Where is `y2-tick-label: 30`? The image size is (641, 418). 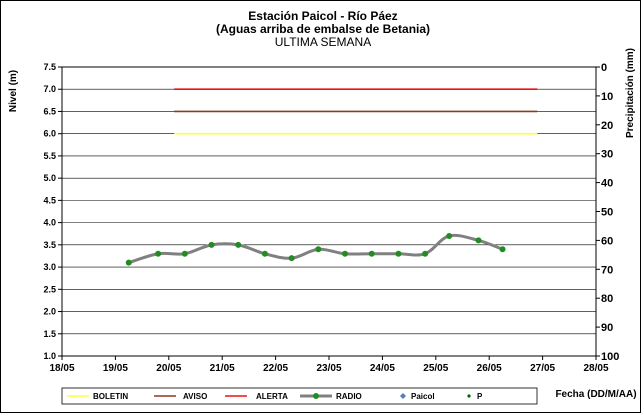 y2-tick-label: 30 is located at coordinates (607, 155).